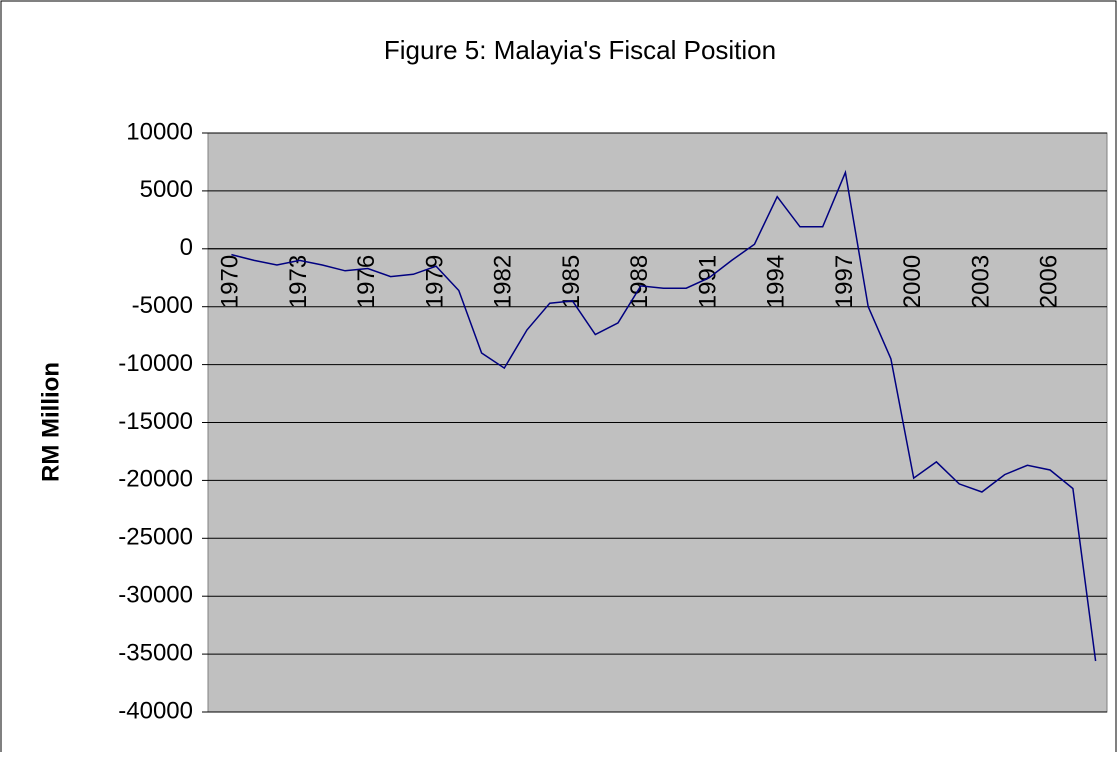  What do you see at coordinates (571, 281) in the screenshot?
I see `x-tick-label: 1985` at bounding box center [571, 281].